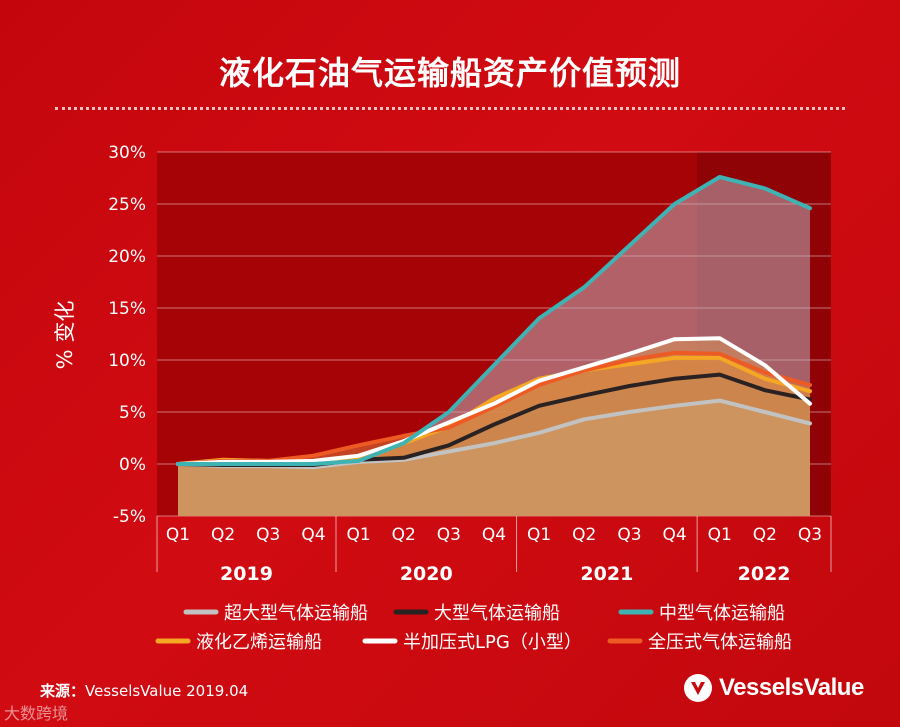 This screenshot has height=727, width=900. What do you see at coordinates (65, 335) in the screenshot?
I see `y-axis-label: % 变化` at bounding box center [65, 335].